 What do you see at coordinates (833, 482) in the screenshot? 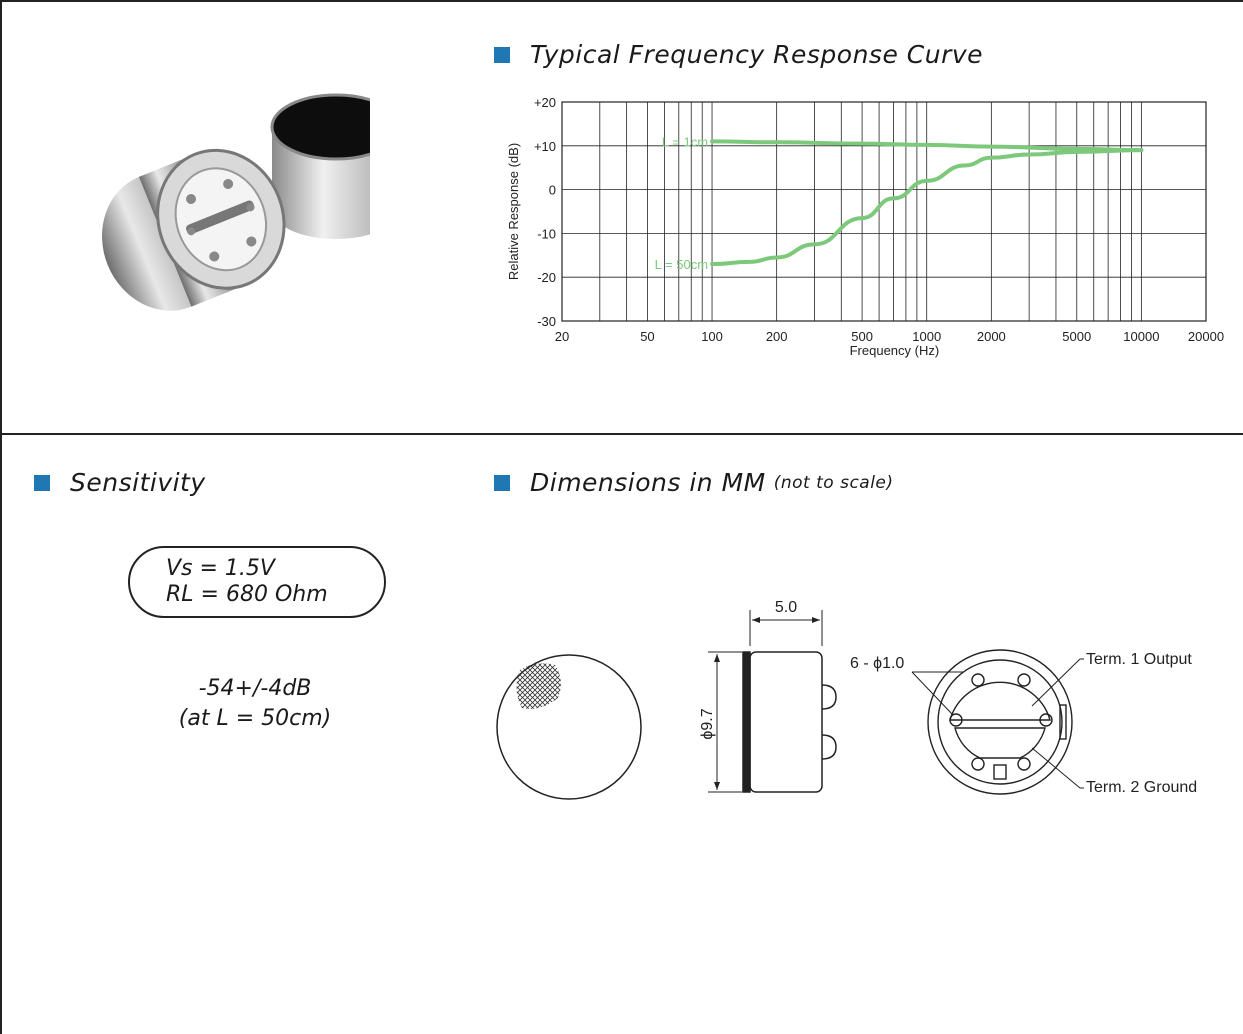
I see `dimensions-note: (not to scale)` at bounding box center [833, 482].